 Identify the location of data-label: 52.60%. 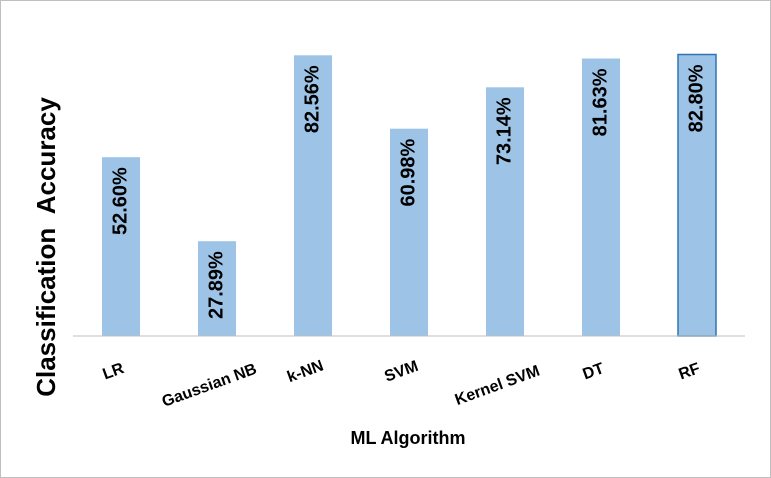
(120, 201).